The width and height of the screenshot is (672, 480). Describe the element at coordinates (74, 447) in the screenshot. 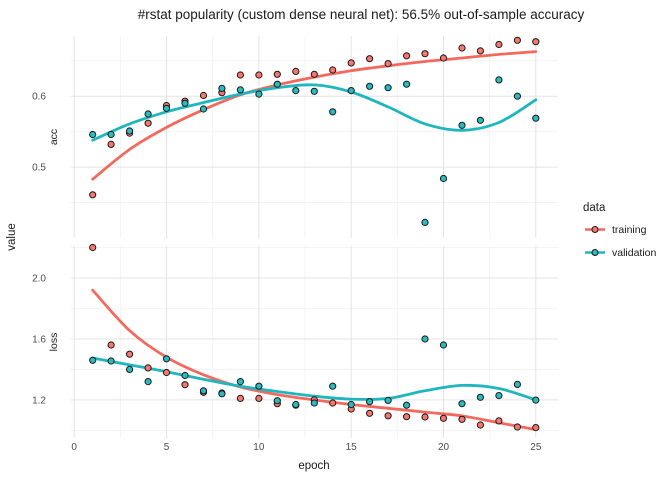

I see `x-tick-label: 0` at that location.